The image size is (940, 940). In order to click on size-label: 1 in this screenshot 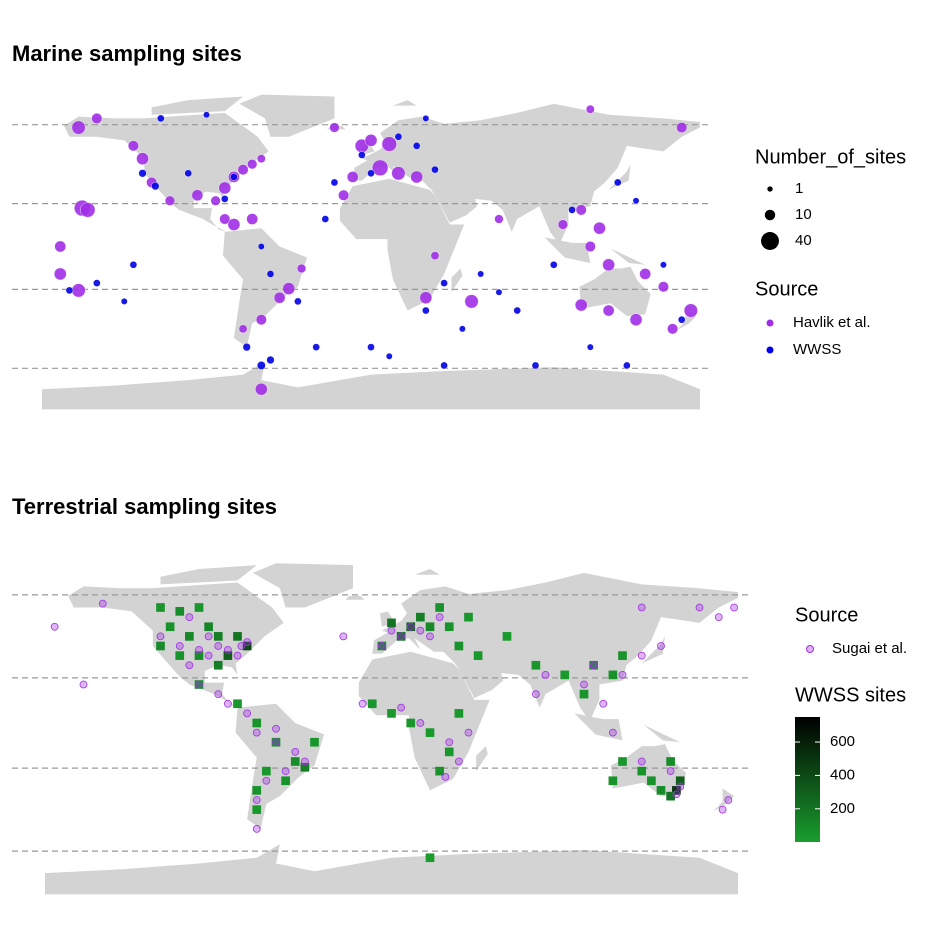, I will do `click(799, 188)`.